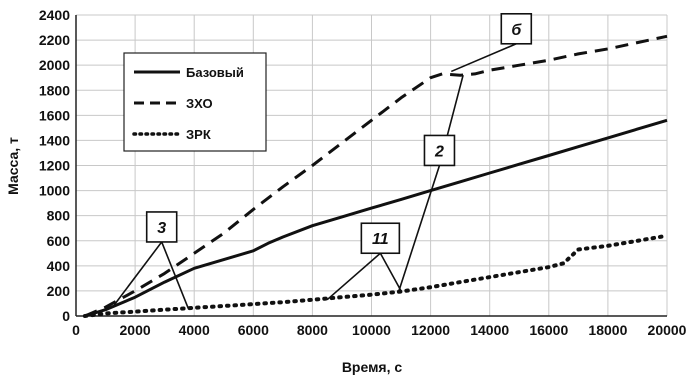  What do you see at coordinates (59, 266) in the screenshot?
I see `y-tick-label: 400` at bounding box center [59, 266].